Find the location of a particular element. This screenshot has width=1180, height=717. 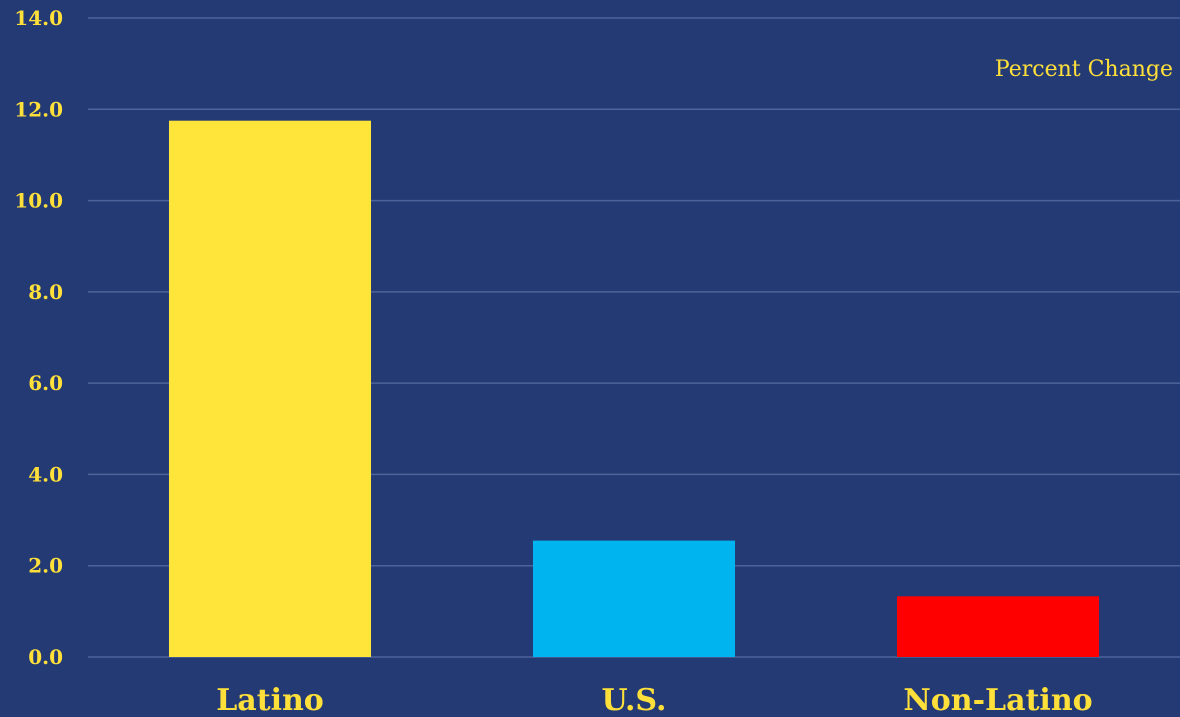

y-tick-label: 2.0 is located at coordinates (45, 566).